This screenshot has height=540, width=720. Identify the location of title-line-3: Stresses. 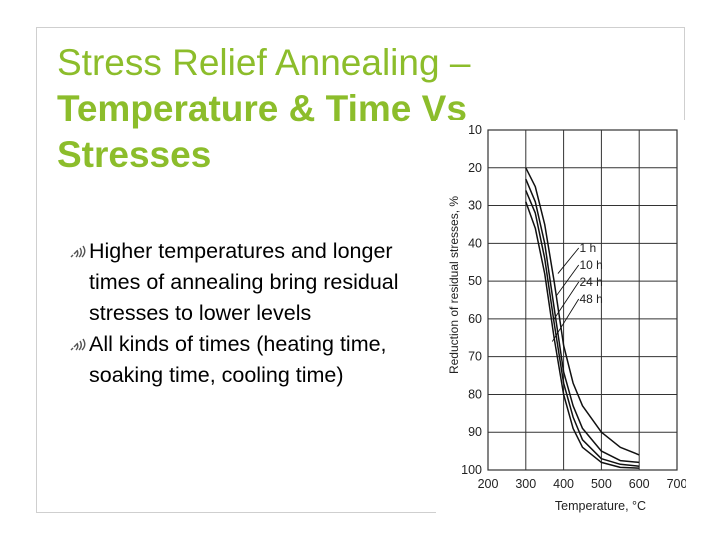
(134, 154).